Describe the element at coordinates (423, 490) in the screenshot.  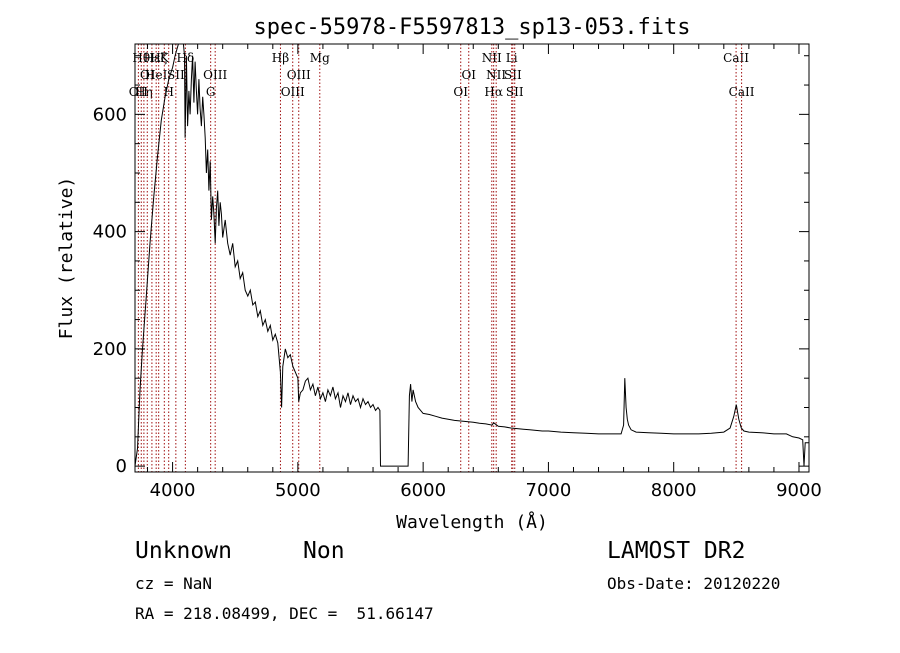
I see `x-tick-label: 6000` at that location.